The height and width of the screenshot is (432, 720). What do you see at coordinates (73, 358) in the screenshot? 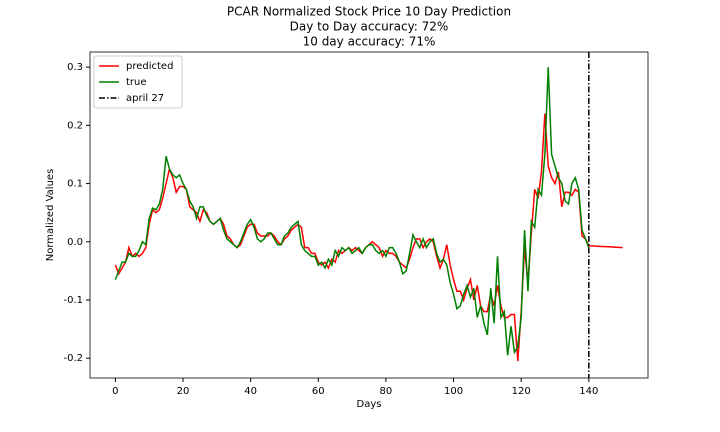
I see `y-tick-label: -0.2` at bounding box center [73, 358].